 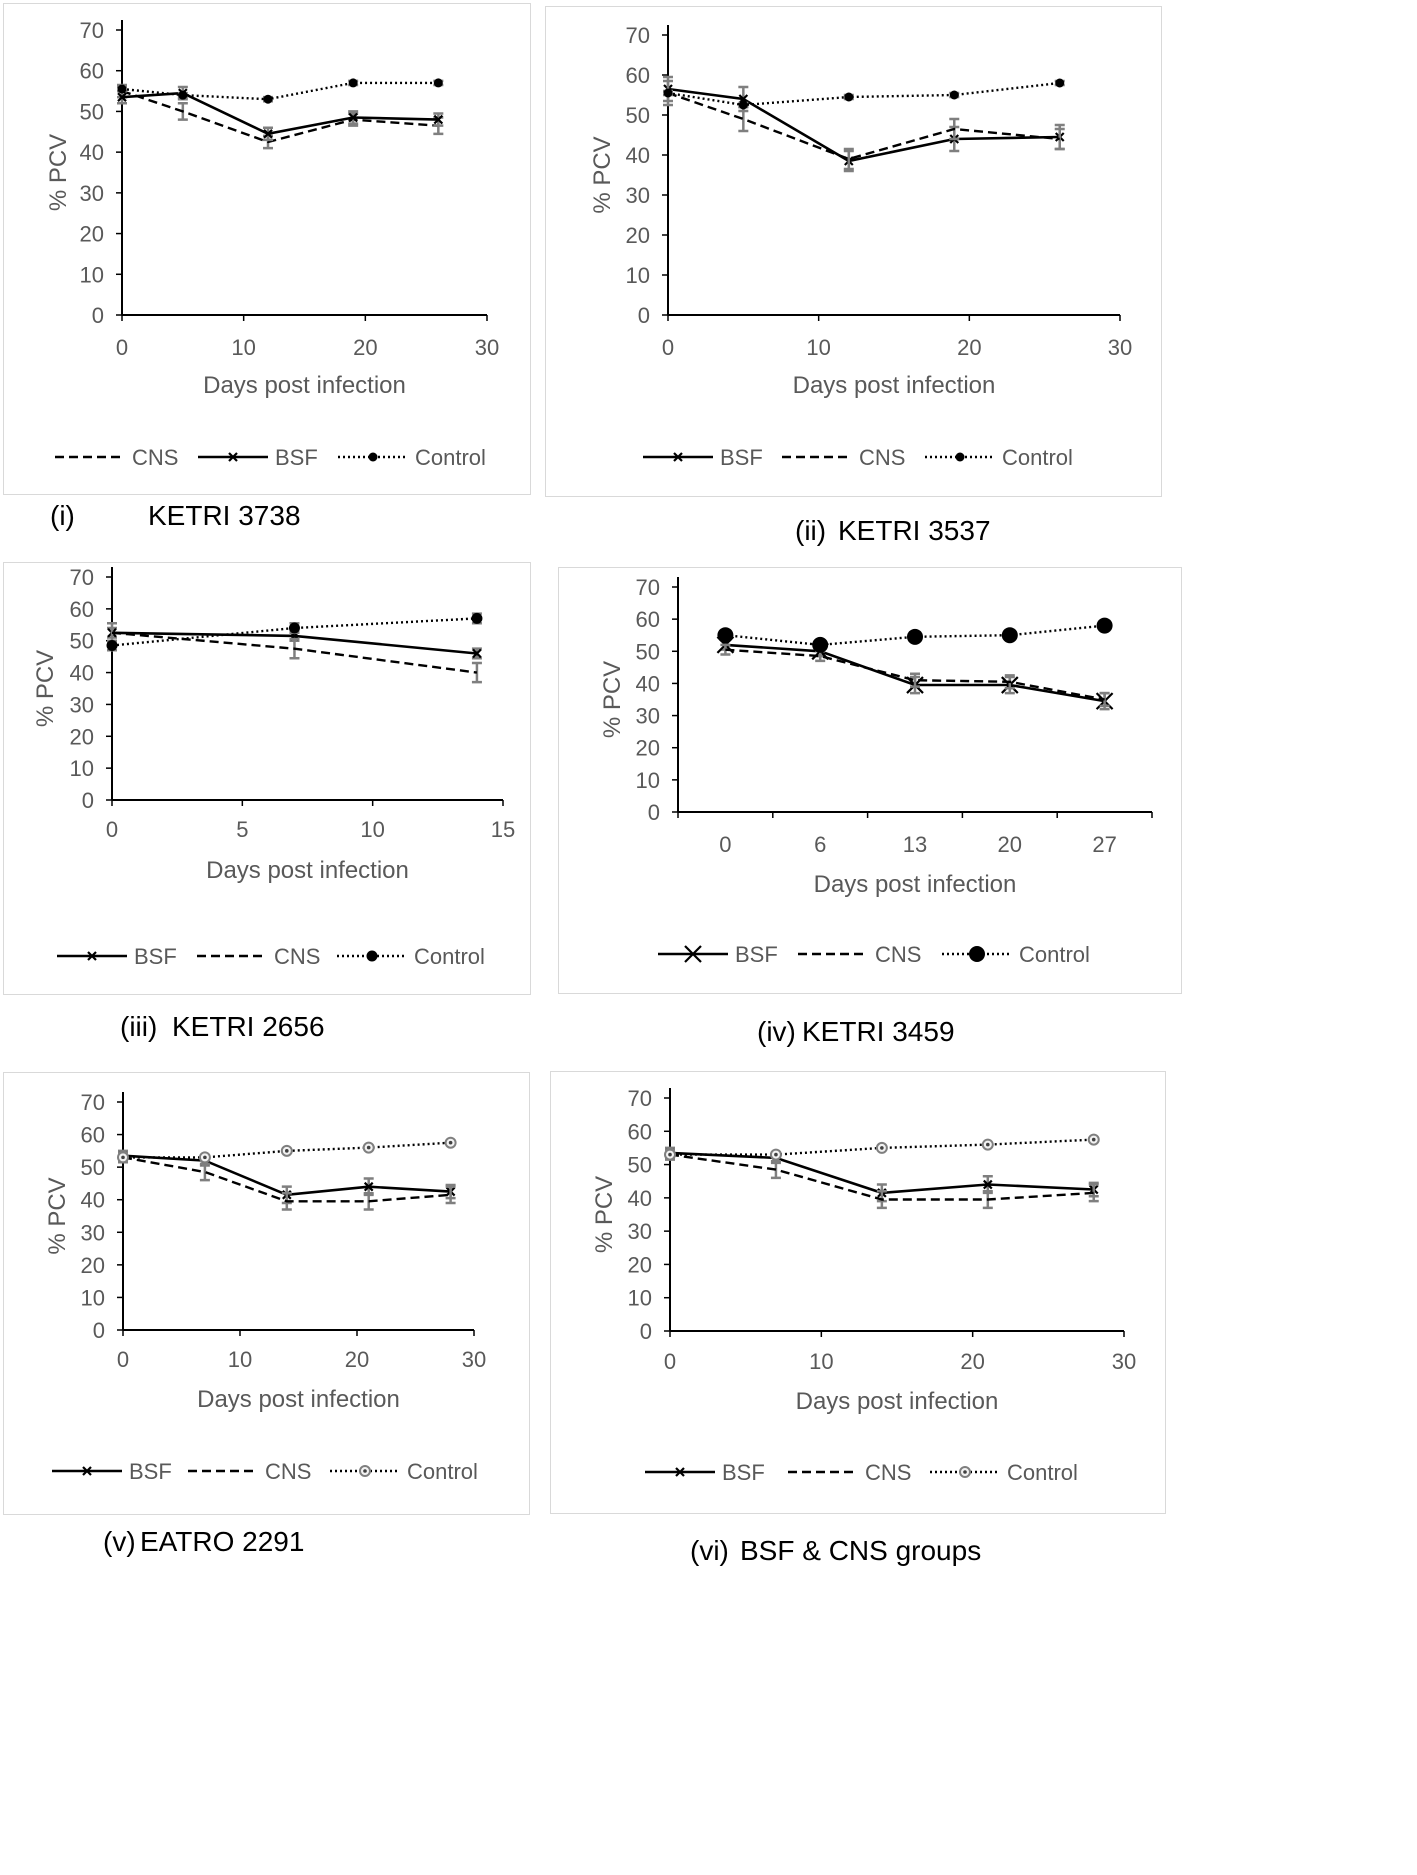 What do you see at coordinates (878, 1031) in the screenshot?
I see `panel-caption-title: KETRI 3459` at bounding box center [878, 1031].